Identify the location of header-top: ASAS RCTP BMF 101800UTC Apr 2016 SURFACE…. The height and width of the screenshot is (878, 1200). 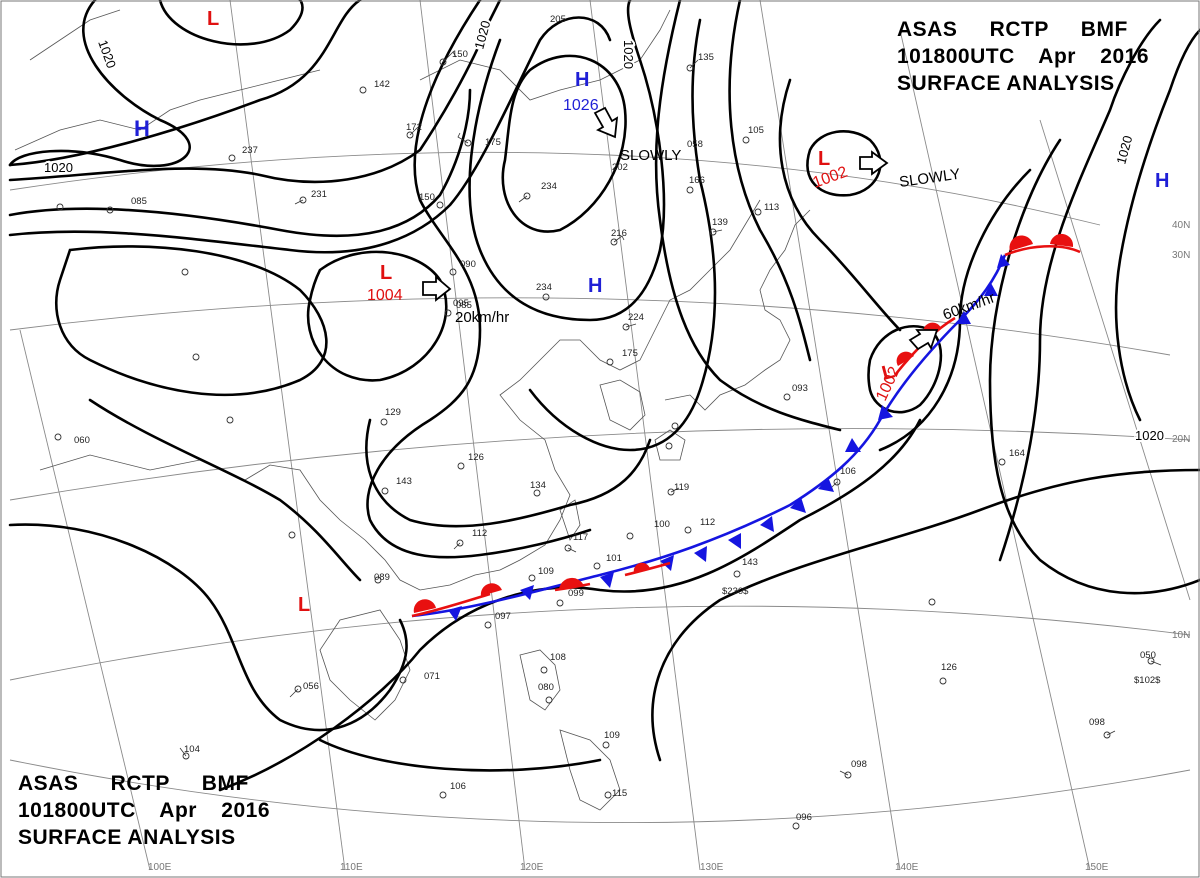
(1023, 56).